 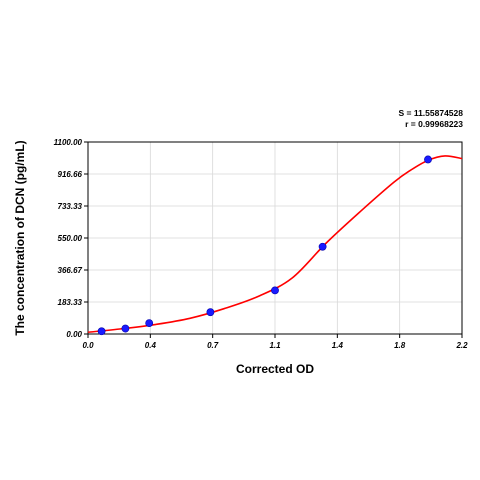 What do you see at coordinates (74, 334) in the screenshot?
I see `y-tick-label: 0.00` at bounding box center [74, 334].